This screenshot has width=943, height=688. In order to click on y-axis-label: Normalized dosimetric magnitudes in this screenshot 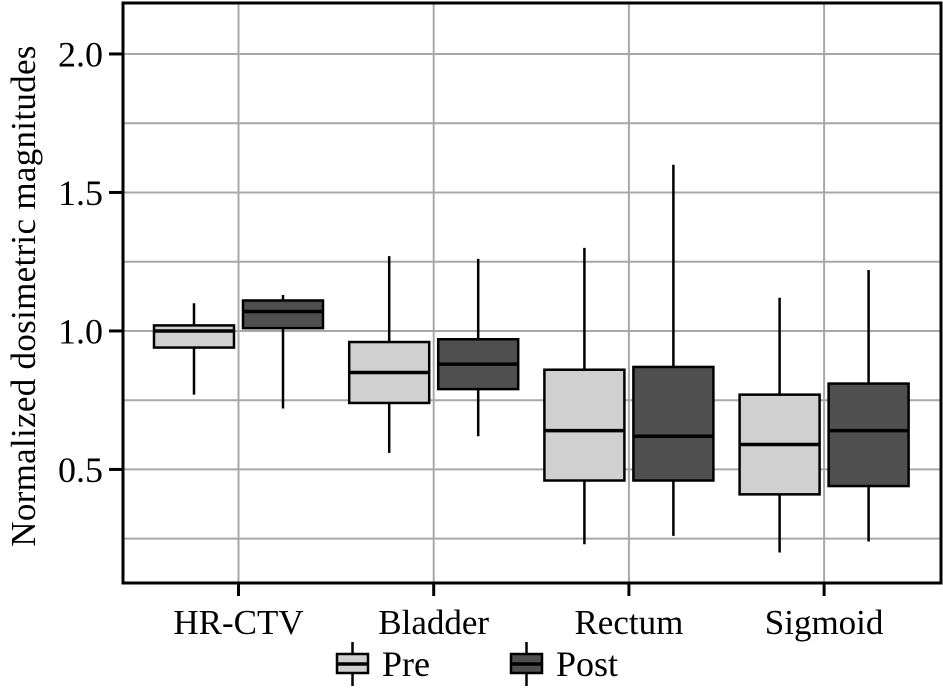, I will do `click(23, 296)`.